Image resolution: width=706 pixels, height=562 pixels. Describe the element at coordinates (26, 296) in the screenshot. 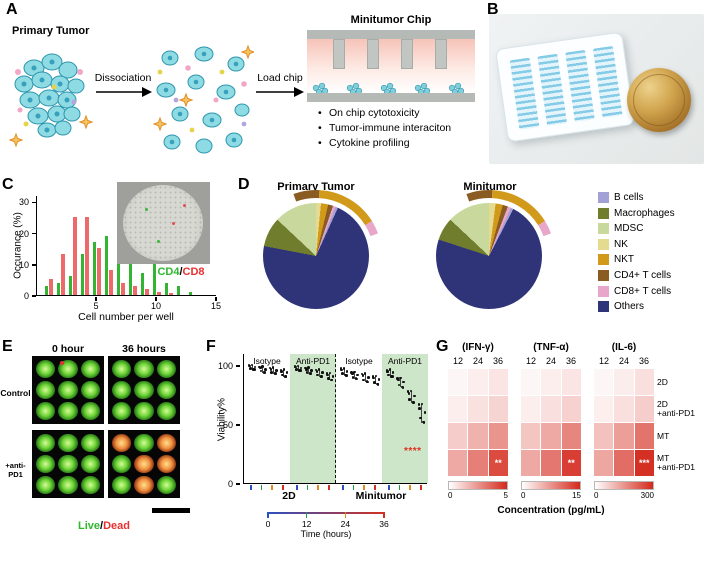

I see `c-y-tick-label: 0` at that location.